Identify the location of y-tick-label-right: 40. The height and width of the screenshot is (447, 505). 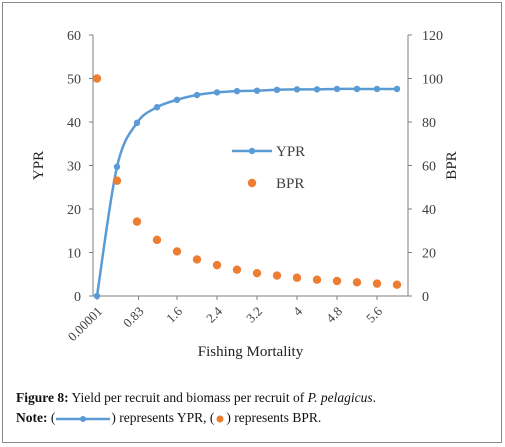
(429, 210).